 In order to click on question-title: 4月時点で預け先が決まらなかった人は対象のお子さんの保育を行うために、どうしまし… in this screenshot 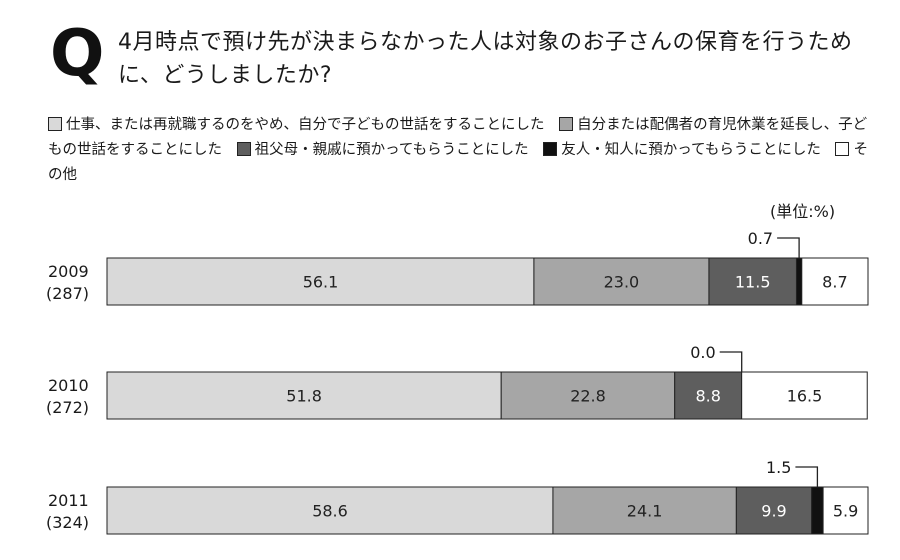, I will do `click(485, 59)`.